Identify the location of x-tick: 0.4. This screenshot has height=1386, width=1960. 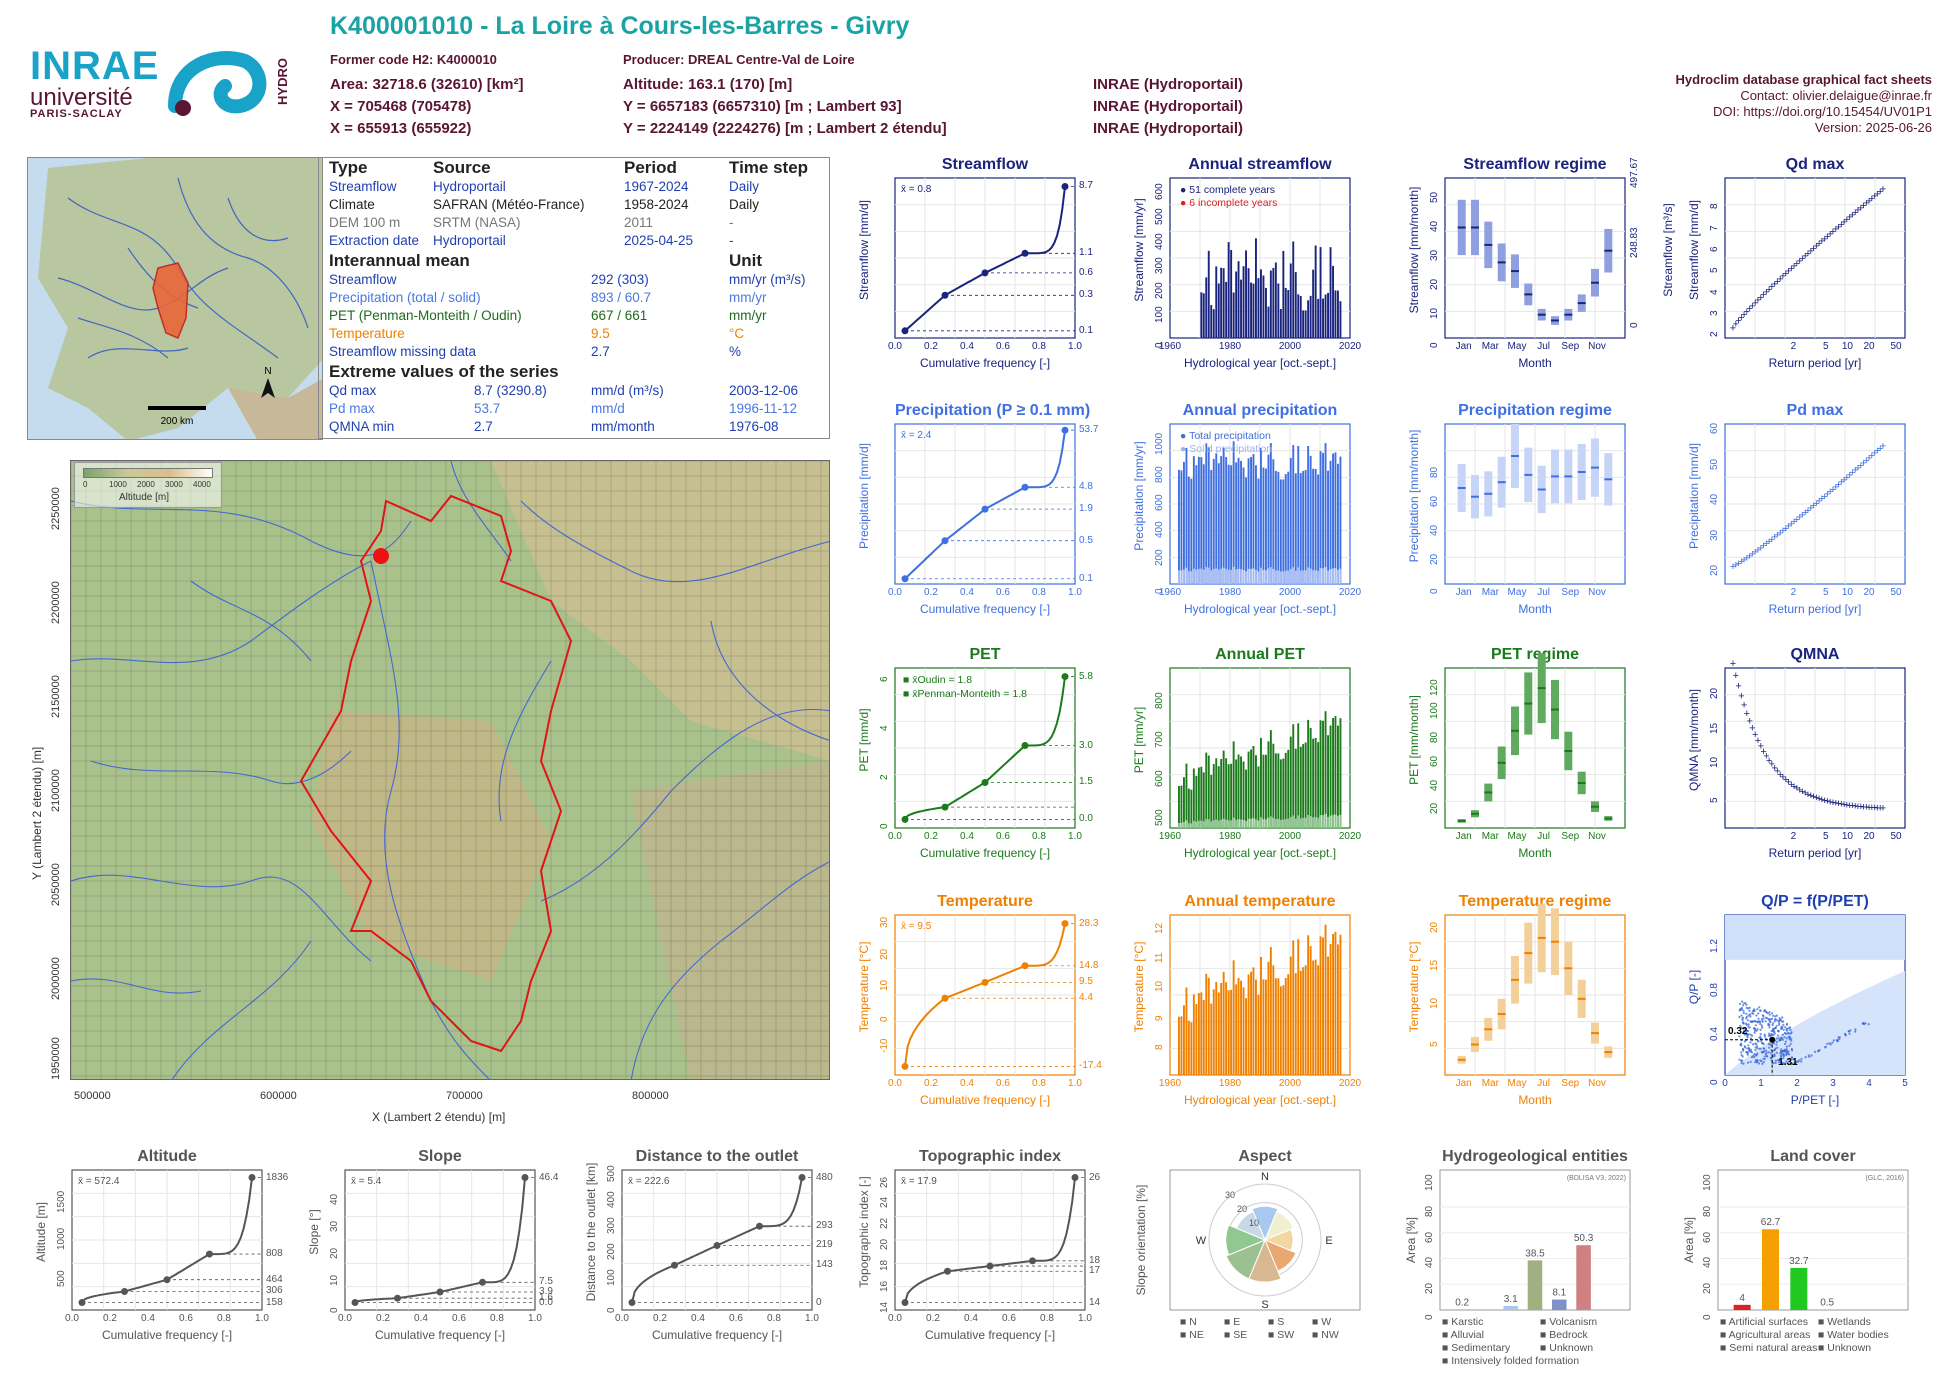
(698, 1318).